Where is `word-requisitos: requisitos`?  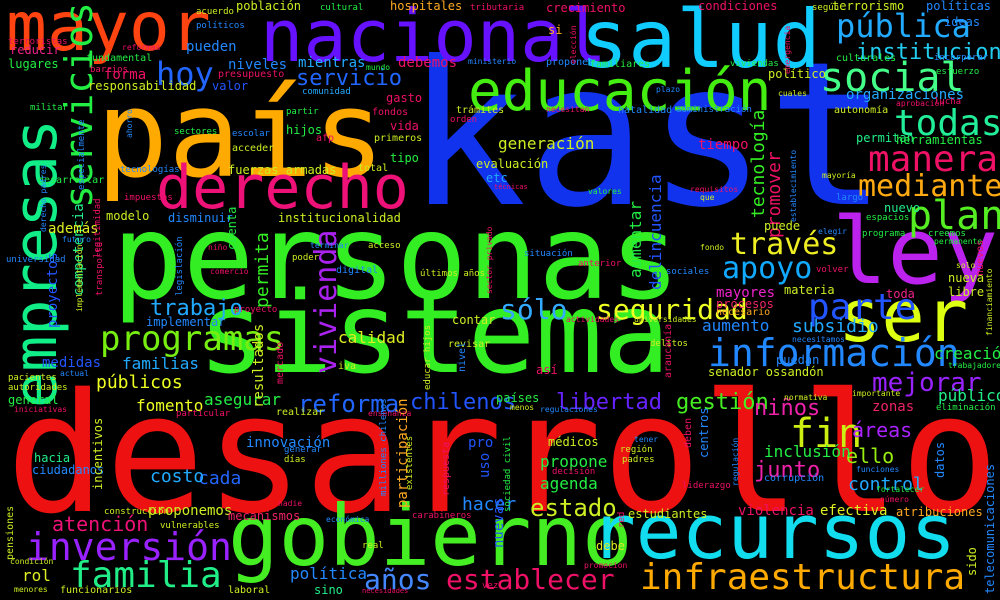
word-requisitos: requisitos is located at coordinates (714, 189).